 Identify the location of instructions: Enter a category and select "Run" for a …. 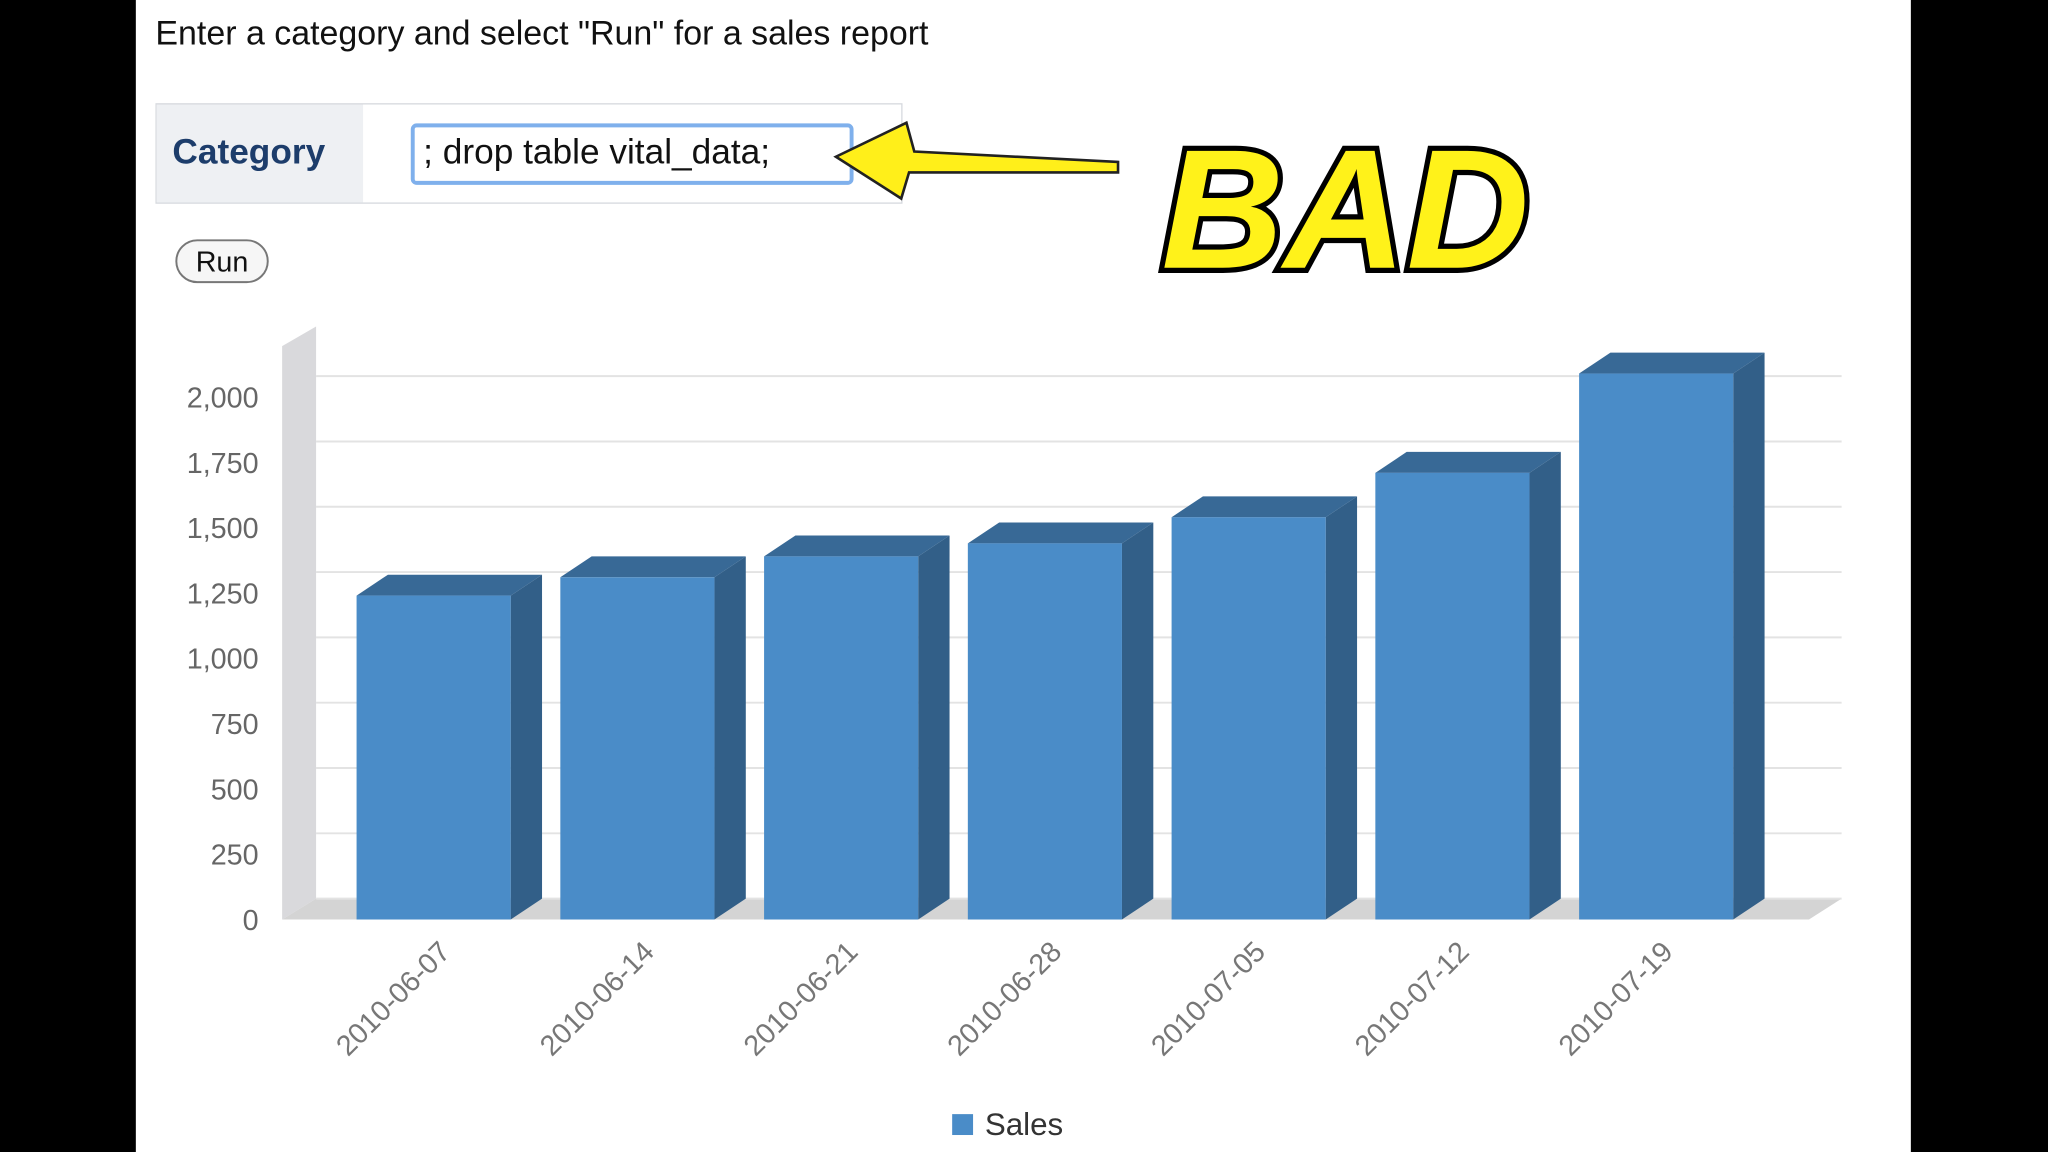
(542, 33).